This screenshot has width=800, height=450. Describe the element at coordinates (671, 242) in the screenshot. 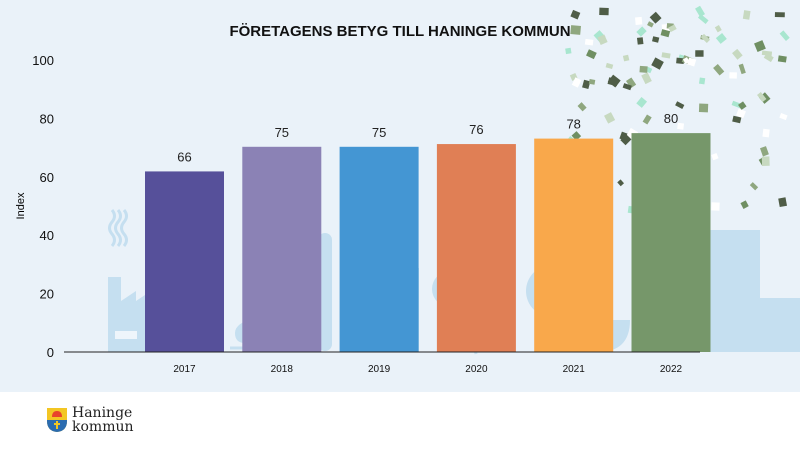

I see `bar-2022` at that location.